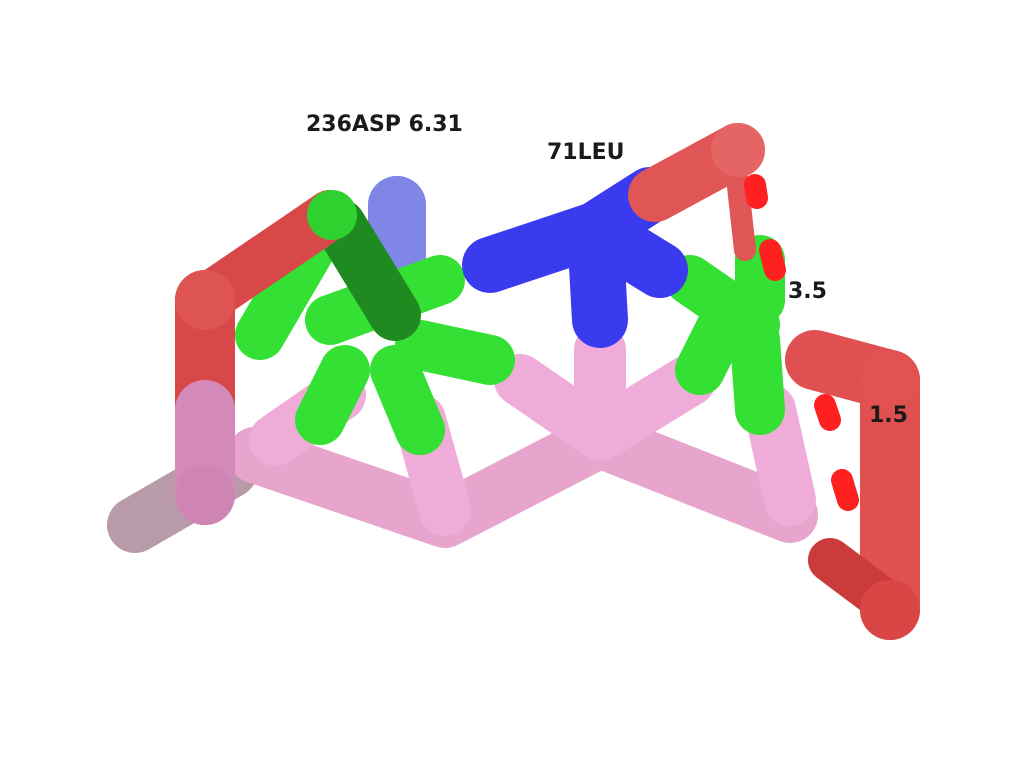 The height and width of the screenshot is (768, 1024). I want to click on oxygen-markers, so click(801, 342).